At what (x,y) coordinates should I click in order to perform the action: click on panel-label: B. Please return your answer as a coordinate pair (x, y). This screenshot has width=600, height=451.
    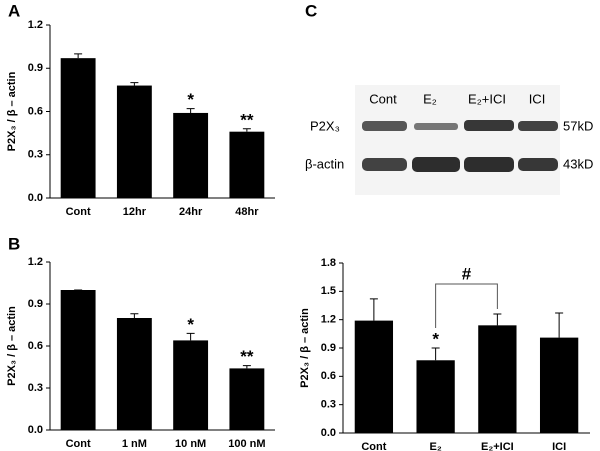
    Looking at the image, I should click on (14, 243).